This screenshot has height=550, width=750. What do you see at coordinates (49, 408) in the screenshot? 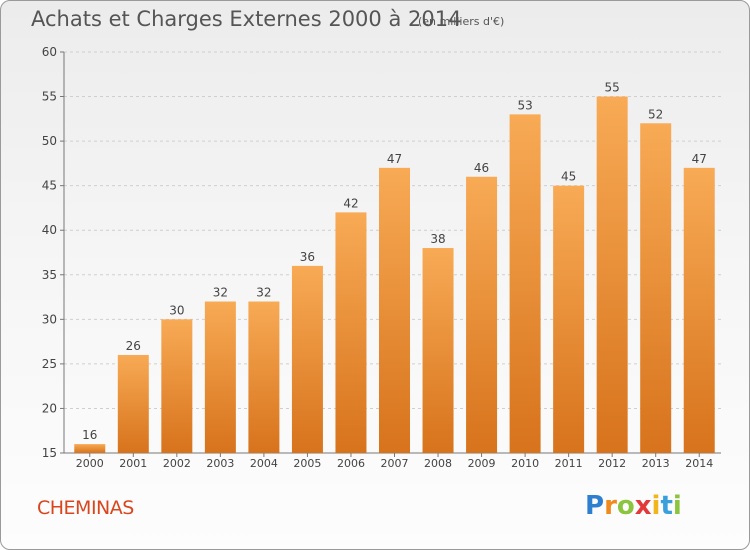
I see `y-tick-label: 20` at bounding box center [49, 408].